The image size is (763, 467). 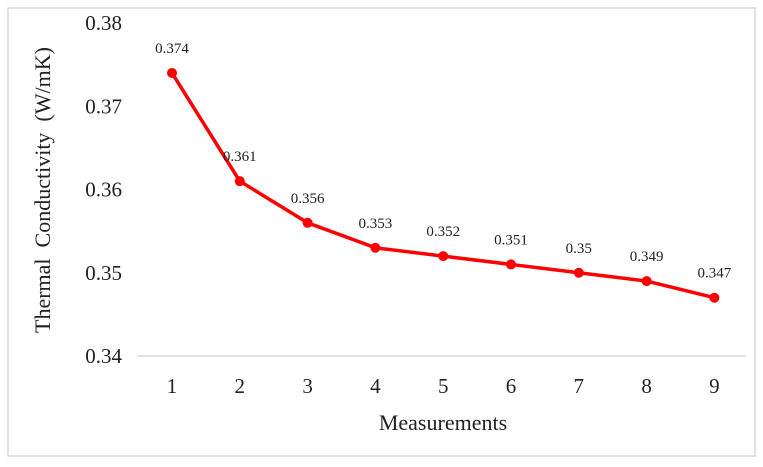 What do you see at coordinates (375, 386) in the screenshot?
I see `x-tick-label: 4` at bounding box center [375, 386].